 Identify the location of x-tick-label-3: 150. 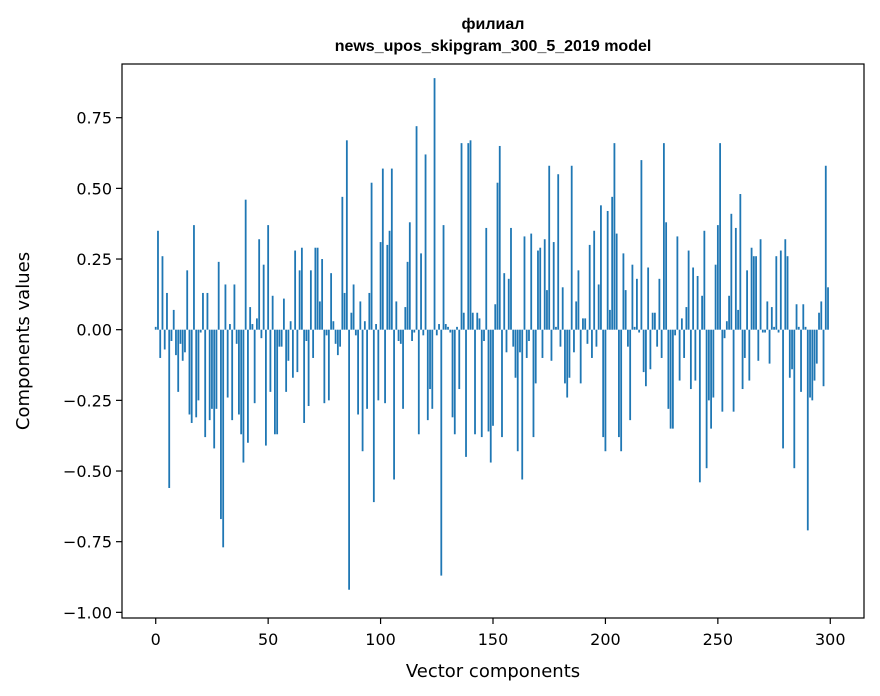
(493, 639).